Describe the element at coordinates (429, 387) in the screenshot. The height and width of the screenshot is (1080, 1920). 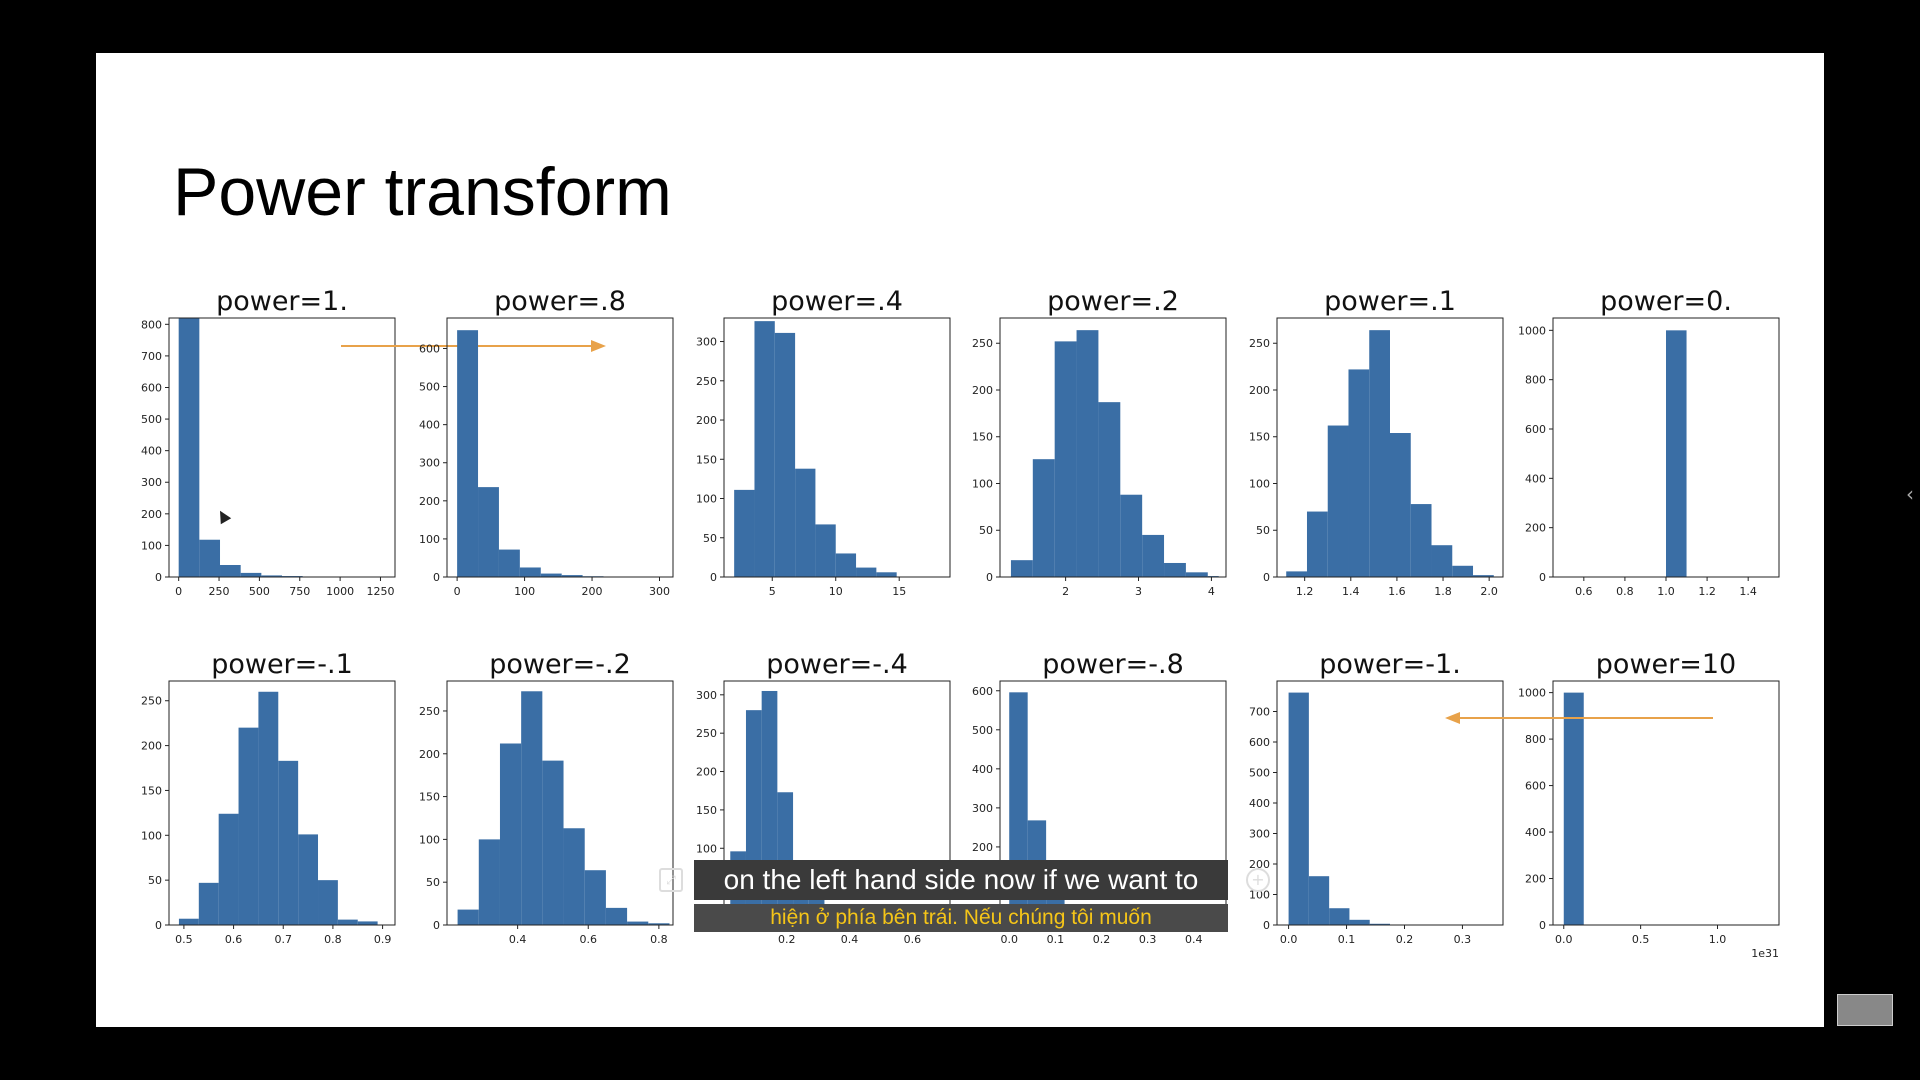
I see `y-tick-label: 500` at that location.